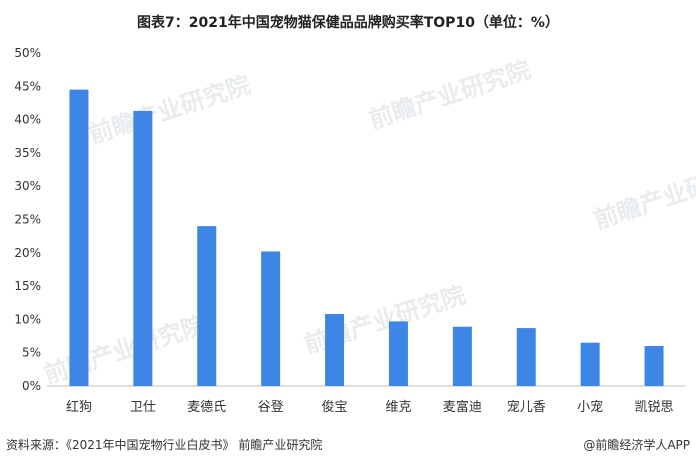  What do you see at coordinates (27, 86) in the screenshot?
I see `y-tick-label: 45%` at bounding box center [27, 86].